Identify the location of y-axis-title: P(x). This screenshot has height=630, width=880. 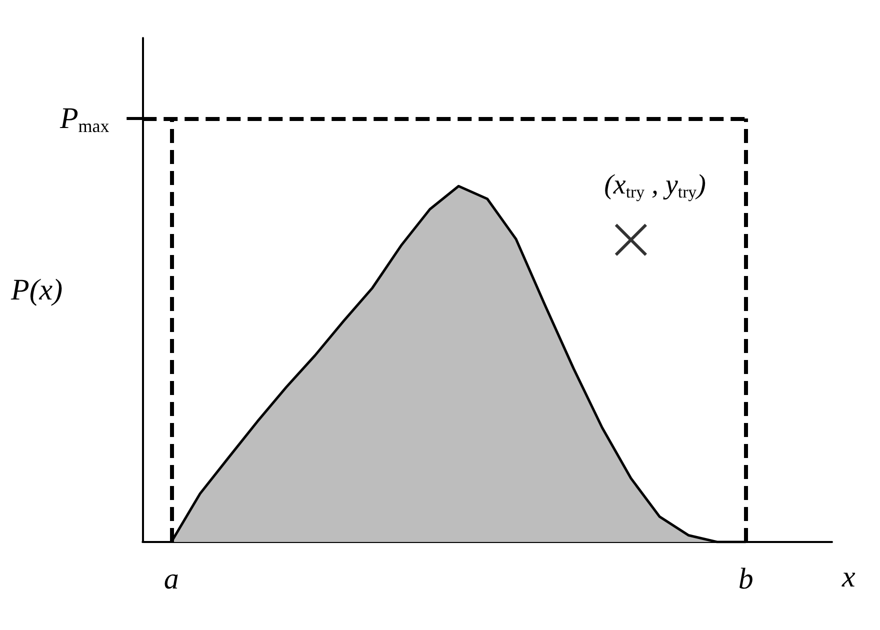
(36, 290).